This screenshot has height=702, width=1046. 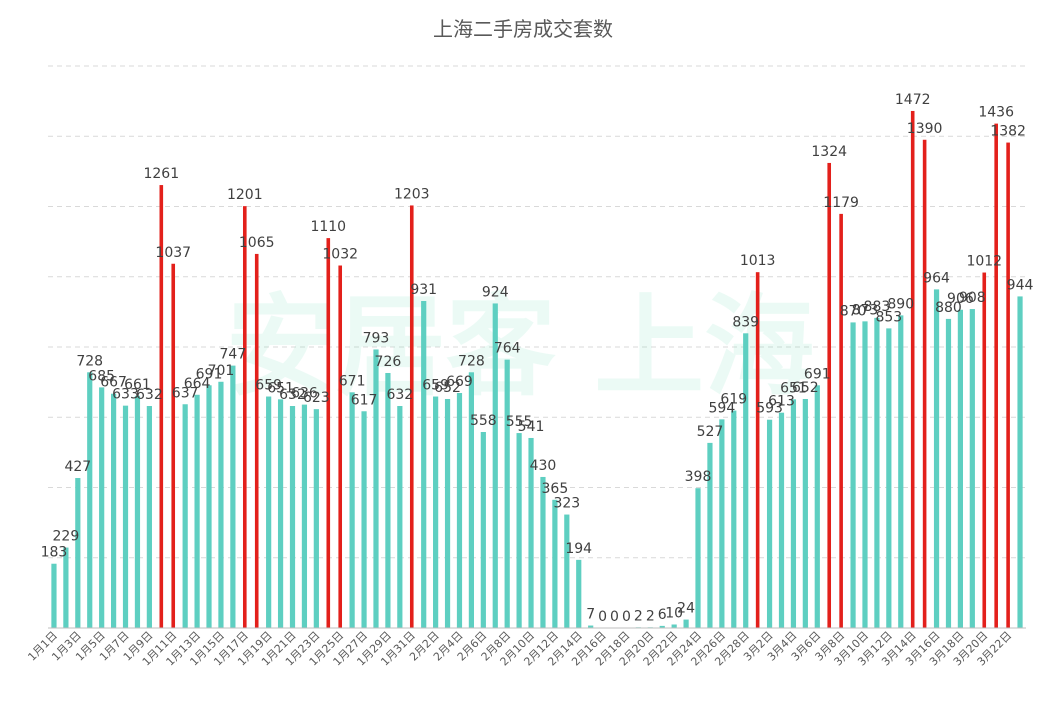 I want to click on data-label: 24, so click(x=686, y=609).